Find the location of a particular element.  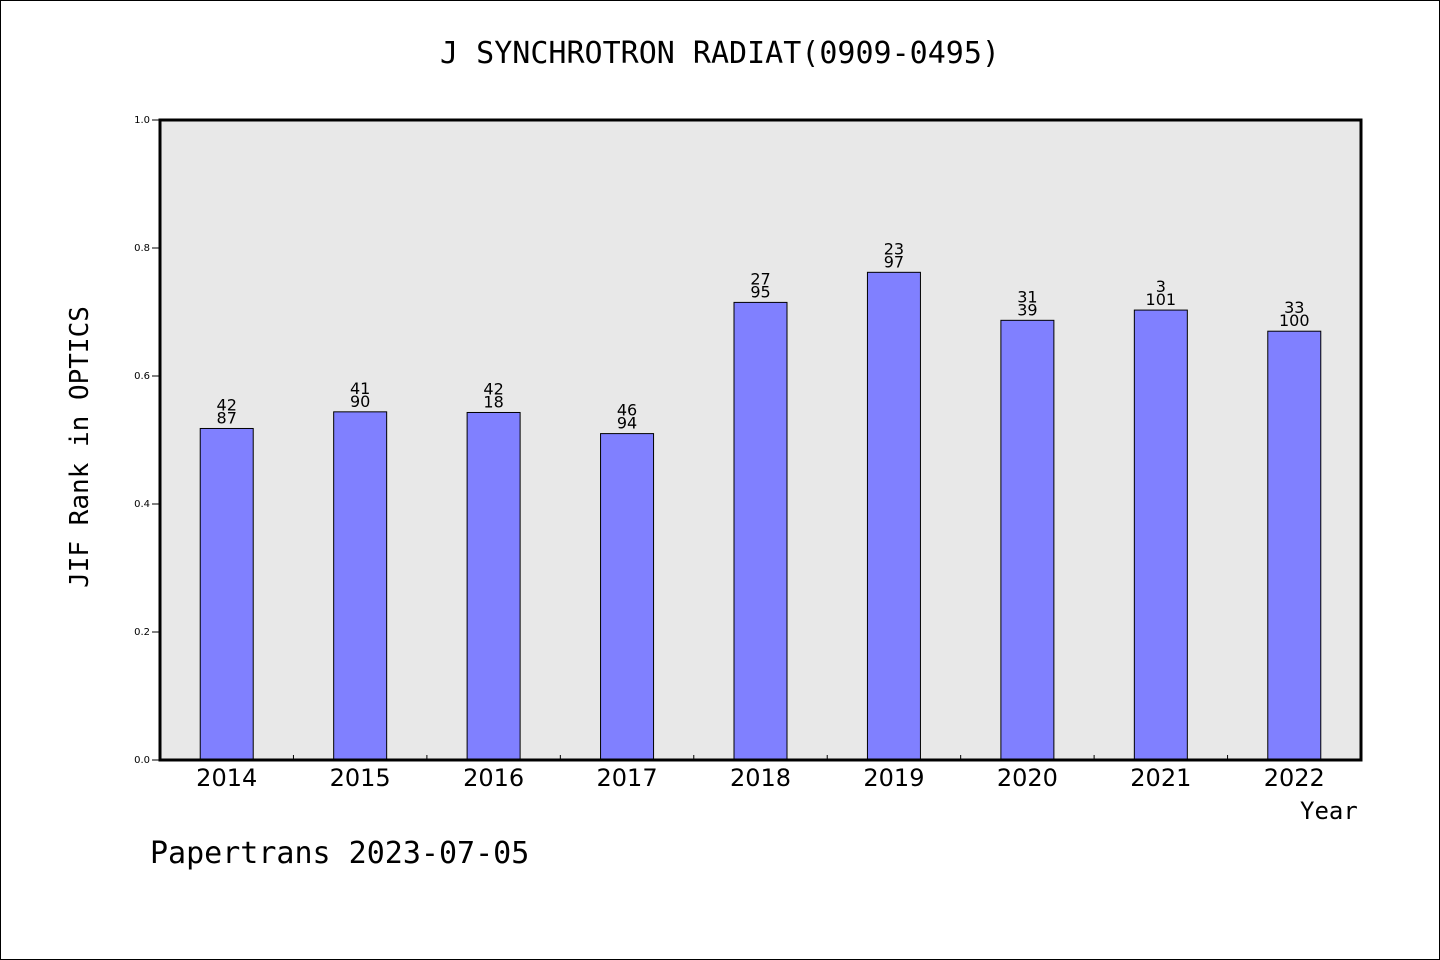

x-tick-label: 2018 is located at coordinates (760, 778).